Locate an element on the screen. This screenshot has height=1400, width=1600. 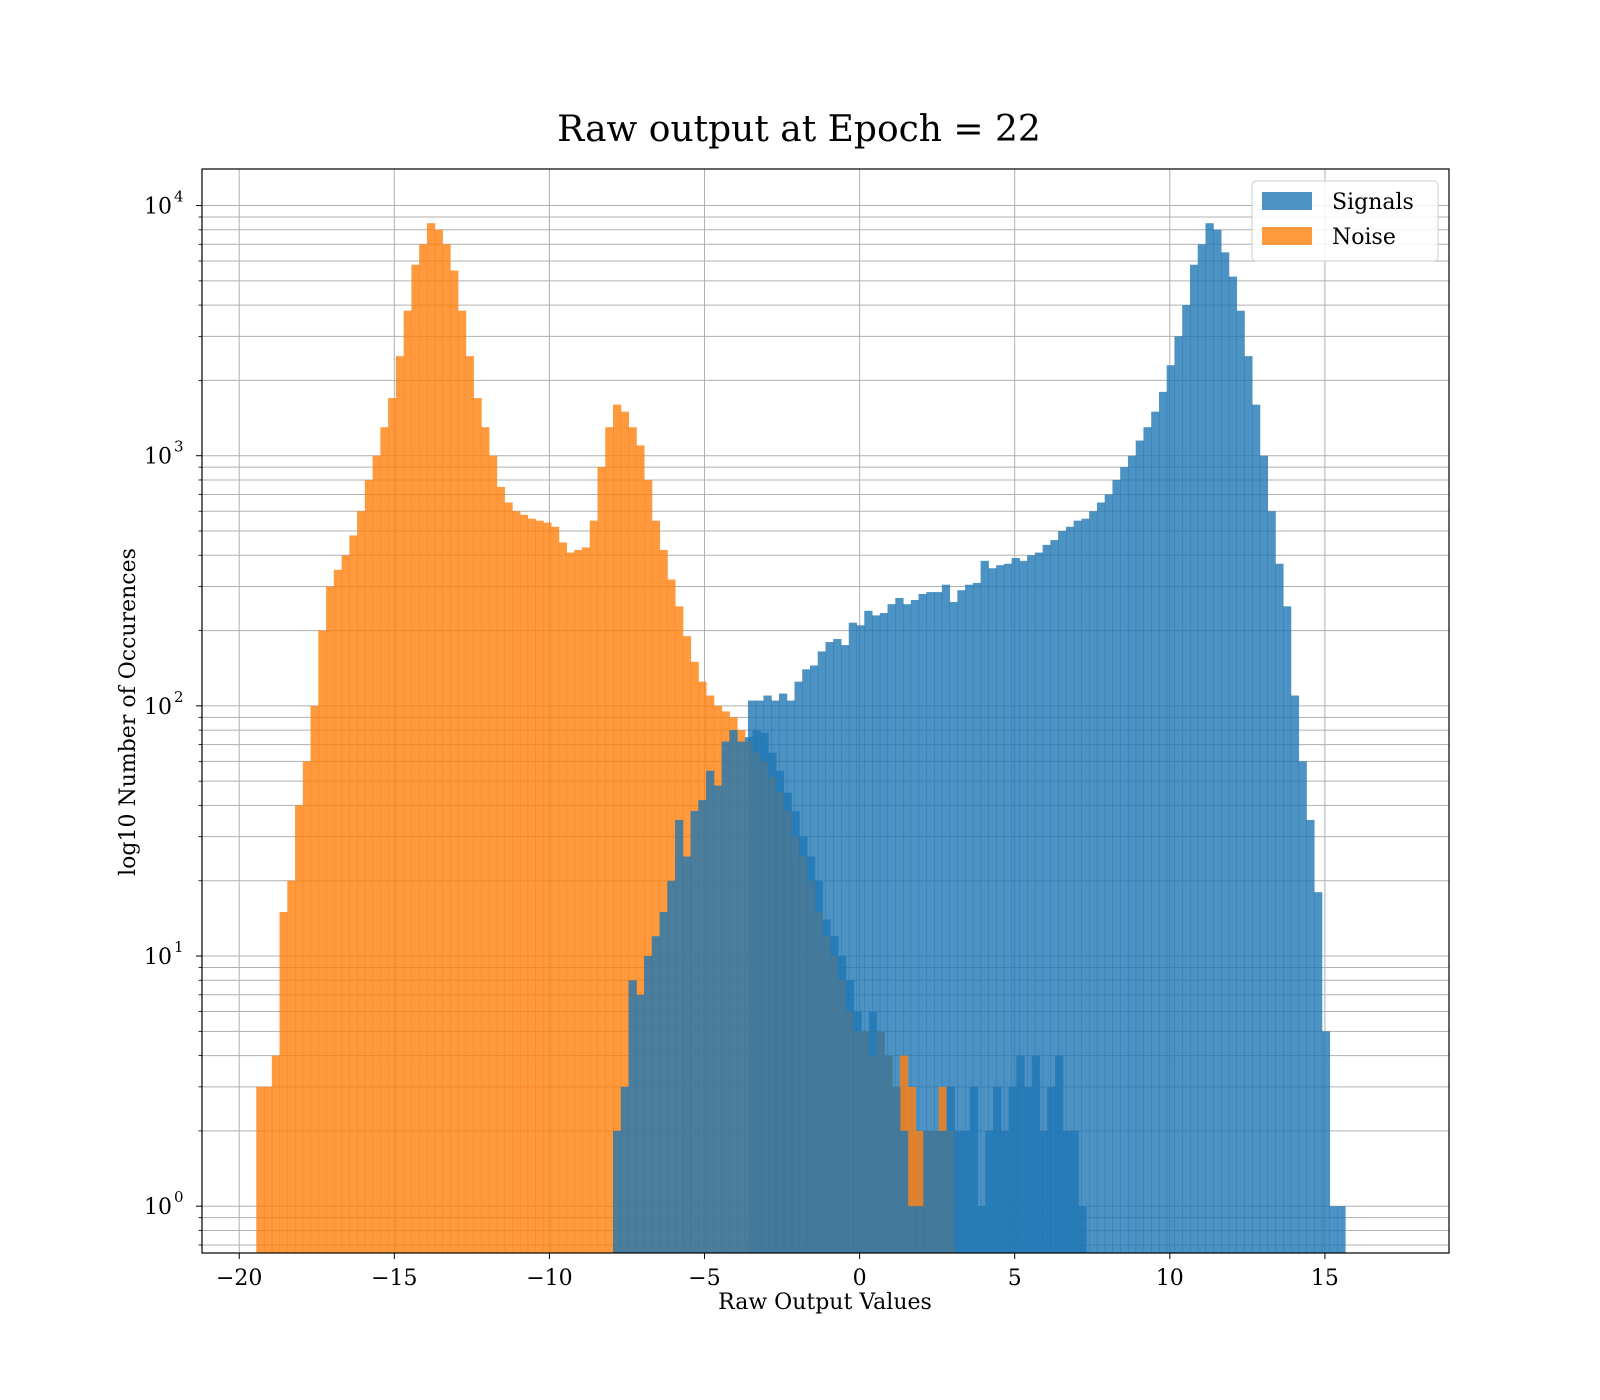
x-tick-label: 15 is located at coordinates (1325, 1278).